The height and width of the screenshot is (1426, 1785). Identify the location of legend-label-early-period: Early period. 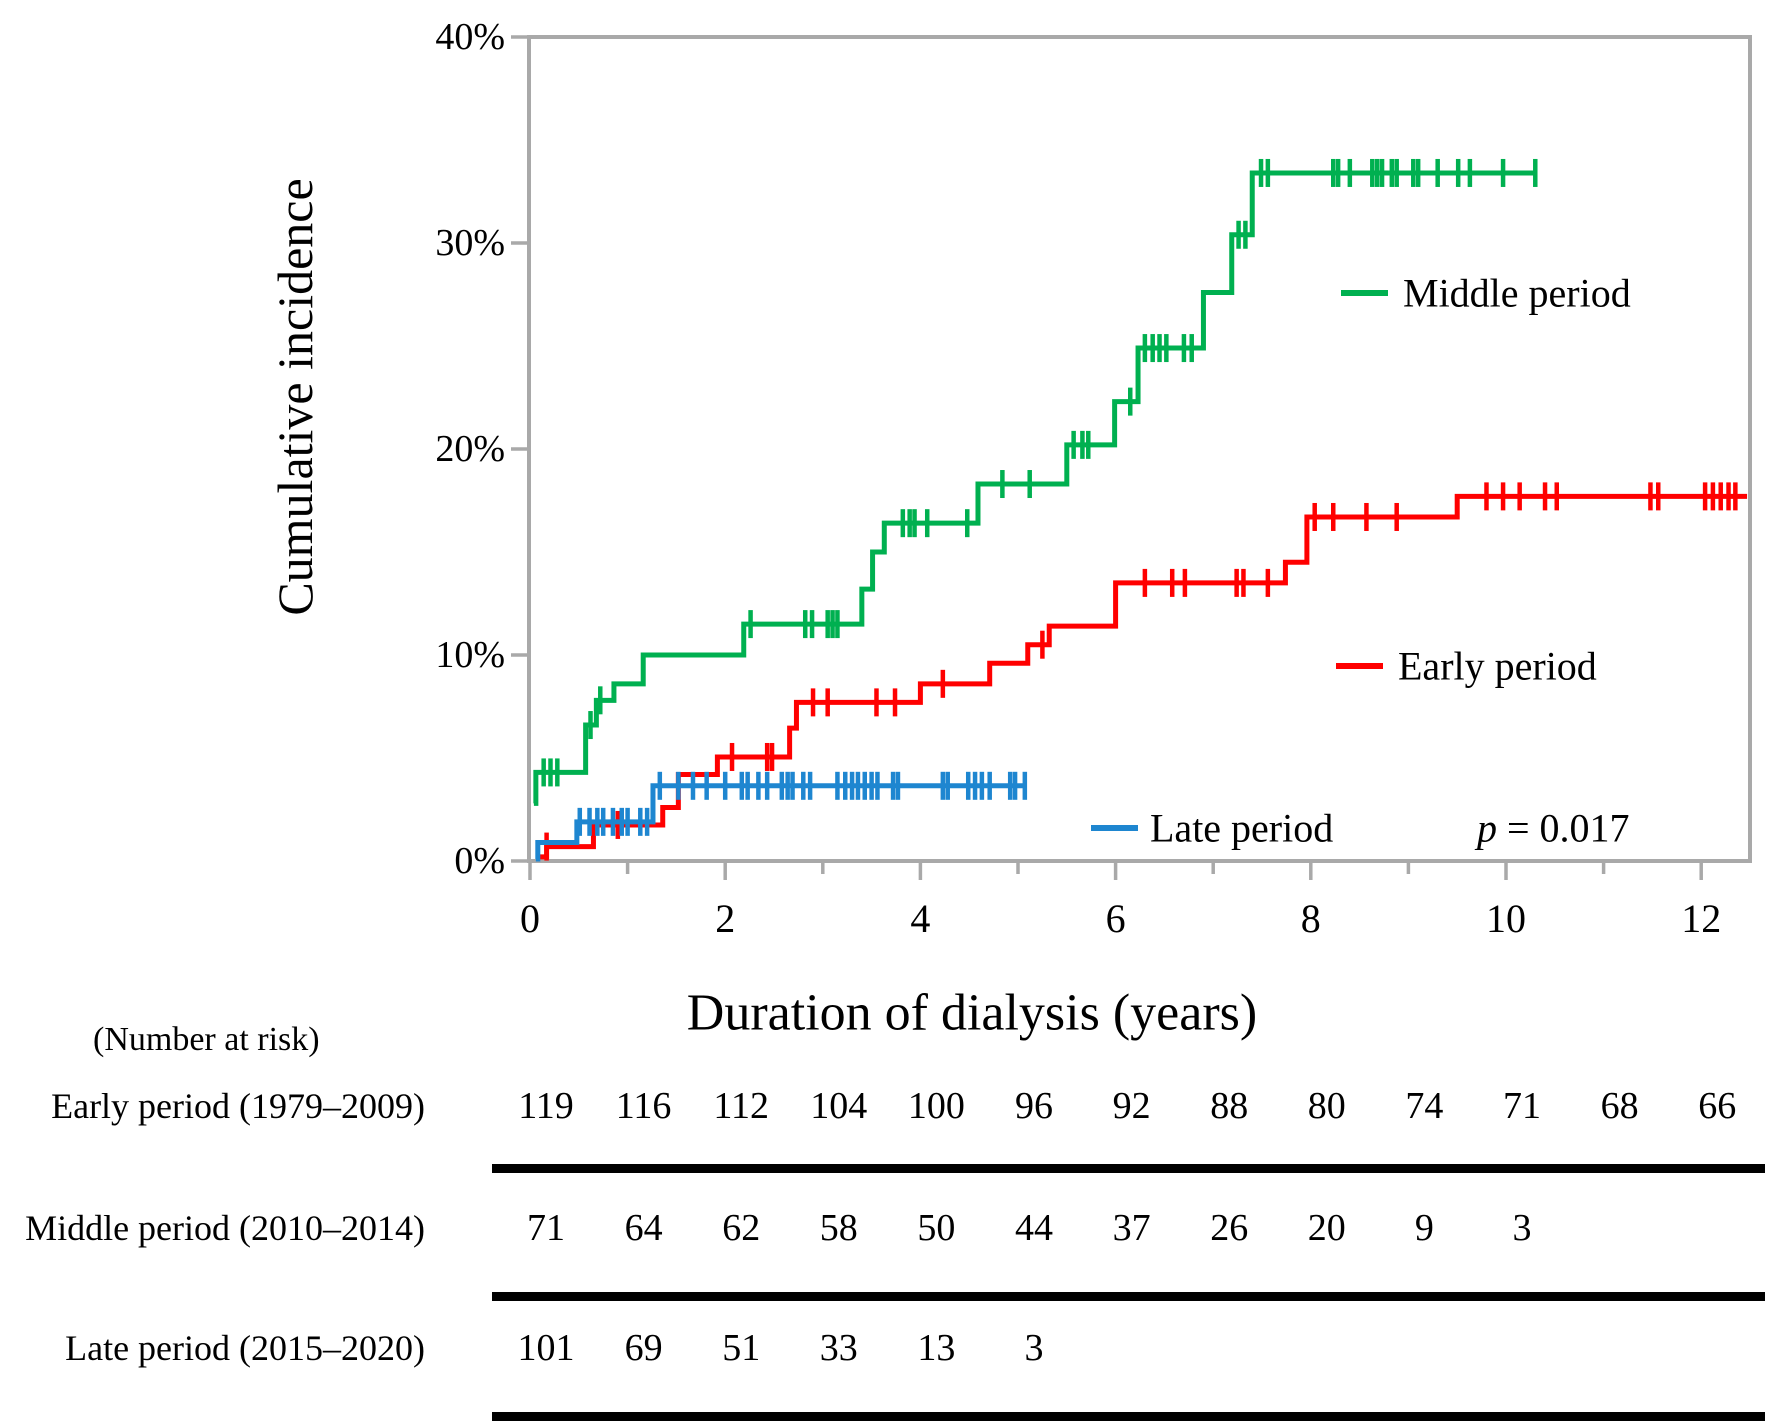
(1497, 666).